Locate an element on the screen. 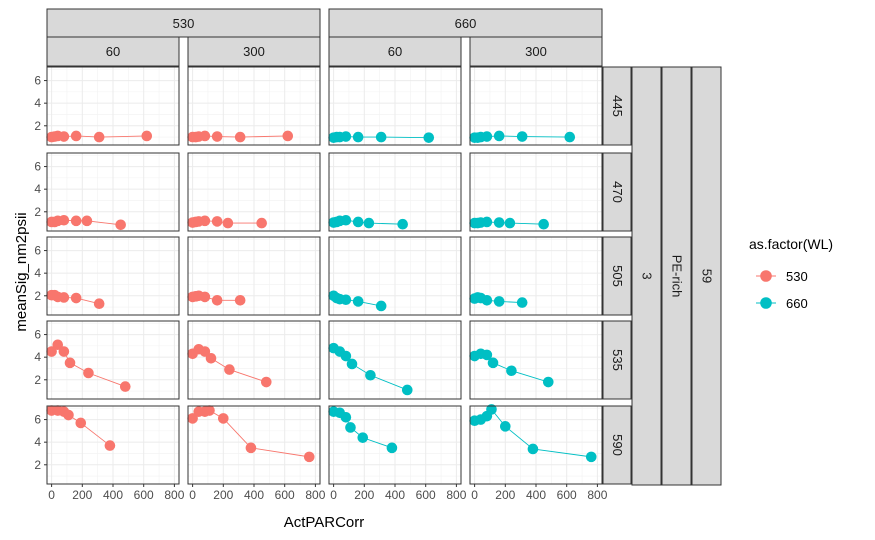  col-strip-outer is located at coordinates (465, 23).